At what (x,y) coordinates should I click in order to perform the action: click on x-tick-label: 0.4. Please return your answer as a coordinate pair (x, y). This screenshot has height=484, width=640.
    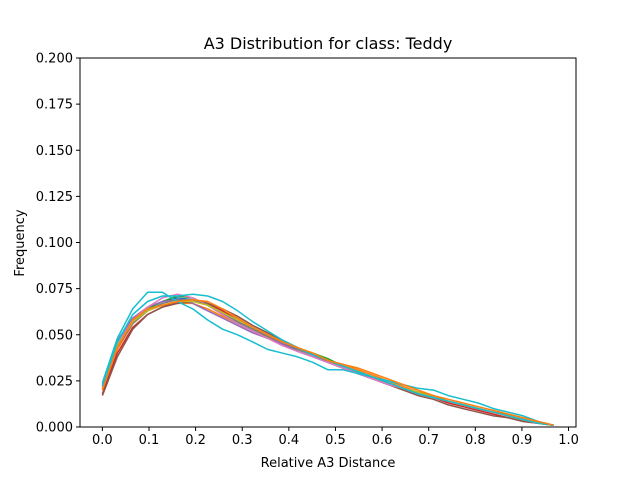
    Looking at the image, I should click on (288, 440).